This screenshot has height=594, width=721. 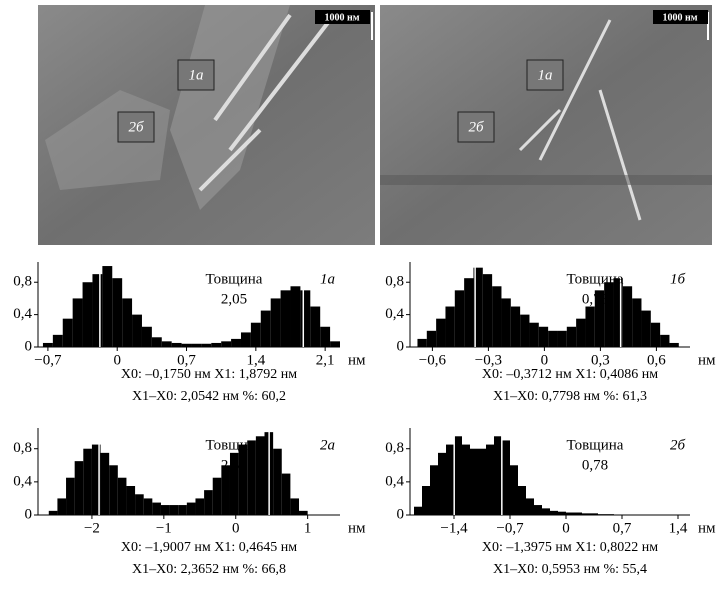 What do you see at coordinates (570, 547) in the screenshot?
I see `stats-text: X0: –1,3975 нм X1: 0,8022 нм` at bounding box center [570, 547].